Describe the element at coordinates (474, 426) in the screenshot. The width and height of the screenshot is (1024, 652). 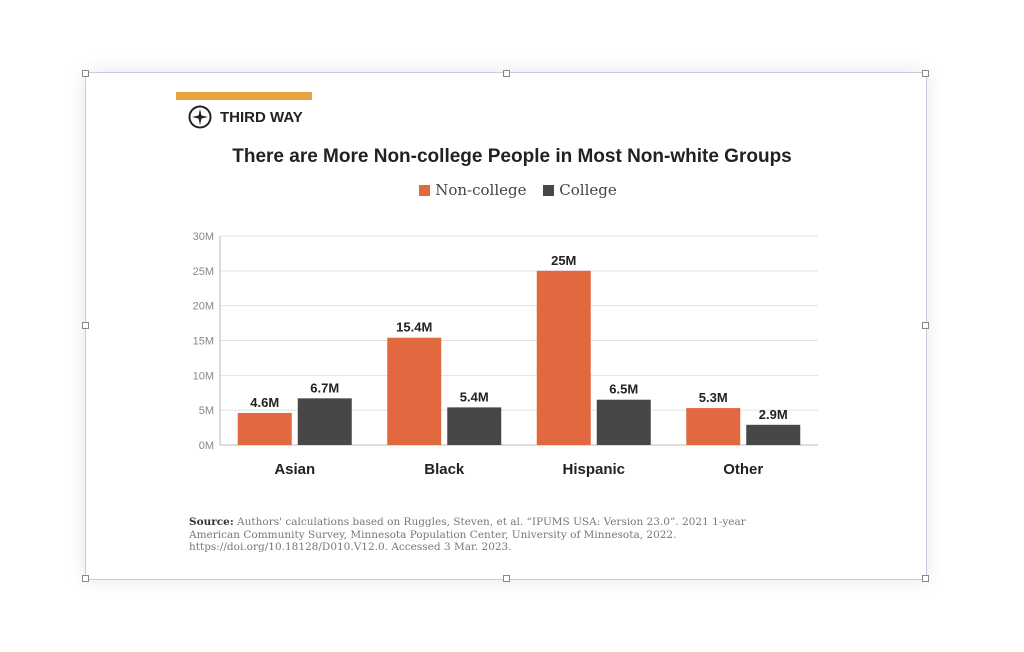
I see `bar-college-black` at that location.